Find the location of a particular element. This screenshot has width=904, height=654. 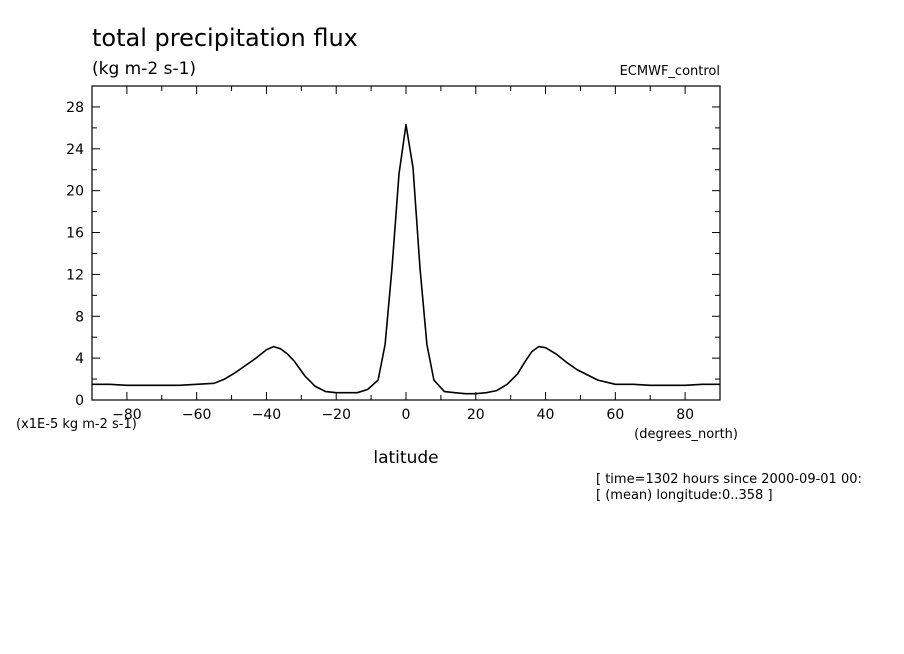

y-tick-label: 24 is located at coordinates (75, 150).